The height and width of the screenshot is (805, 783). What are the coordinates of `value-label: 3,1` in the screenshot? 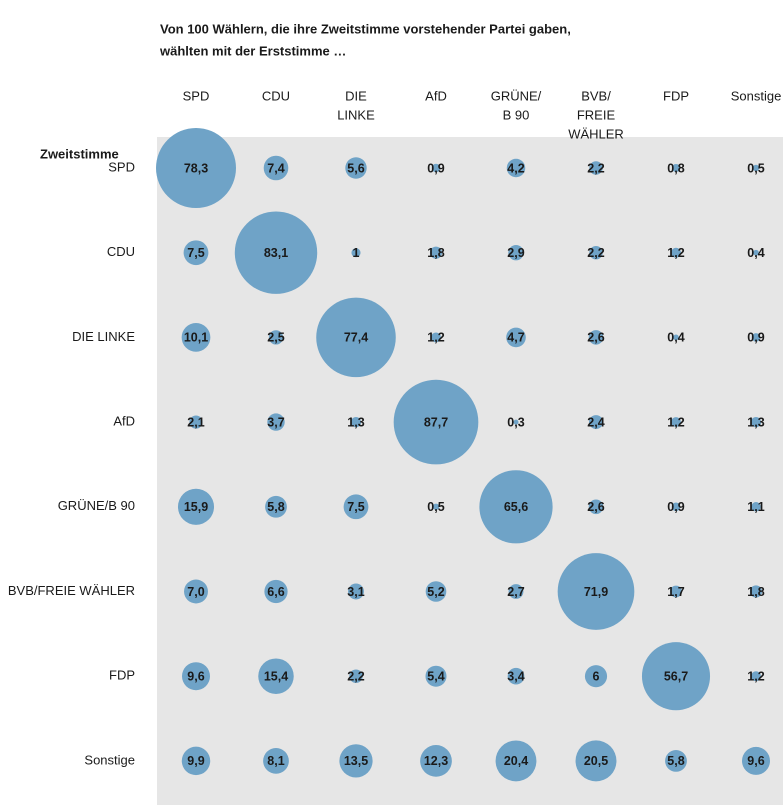 It's located at (355, 592).